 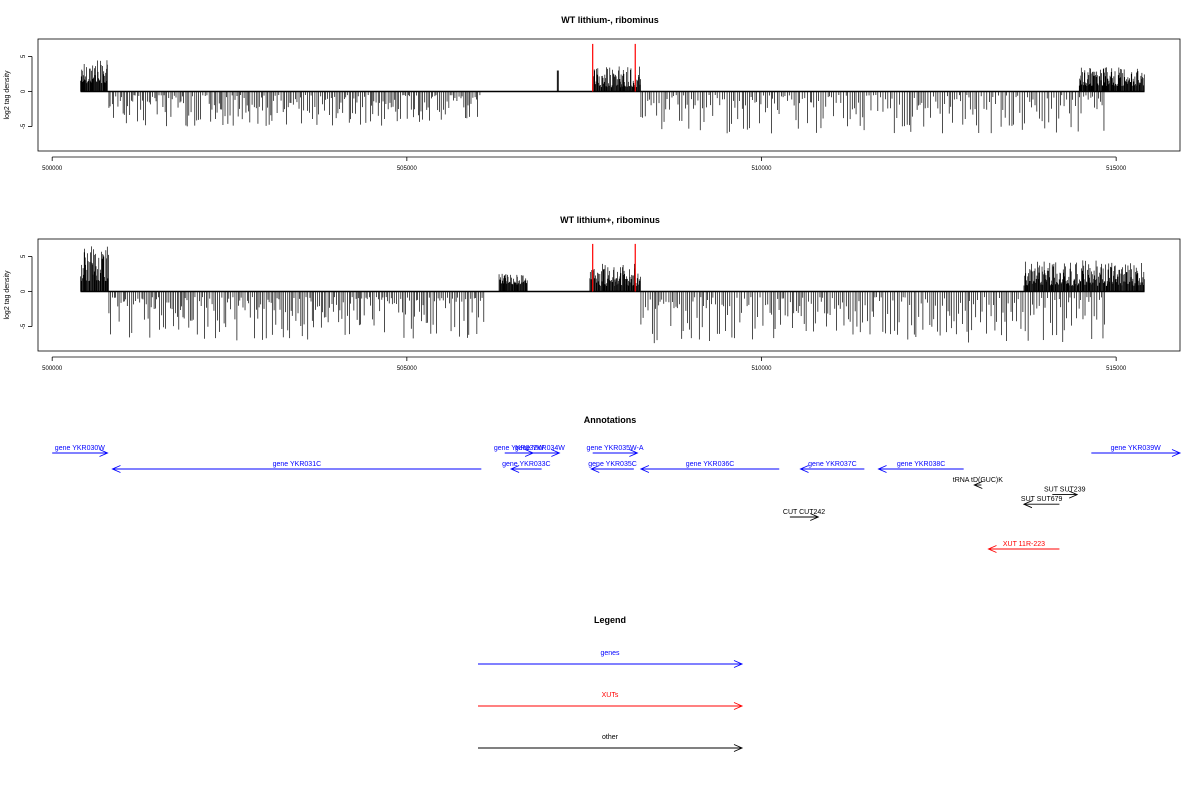 I want to click on annotation-label: gene YKR032W, so click(x=519, y=448).